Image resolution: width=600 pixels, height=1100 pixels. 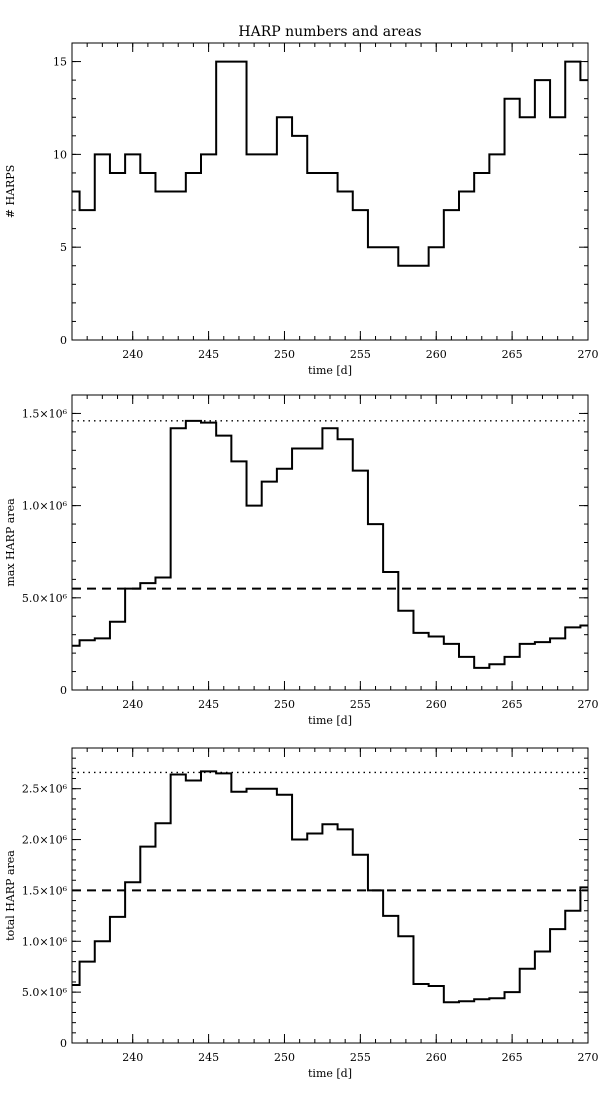 I want to click on y-tick-label: 2.0×10⁶, so click(x=45, y=840).